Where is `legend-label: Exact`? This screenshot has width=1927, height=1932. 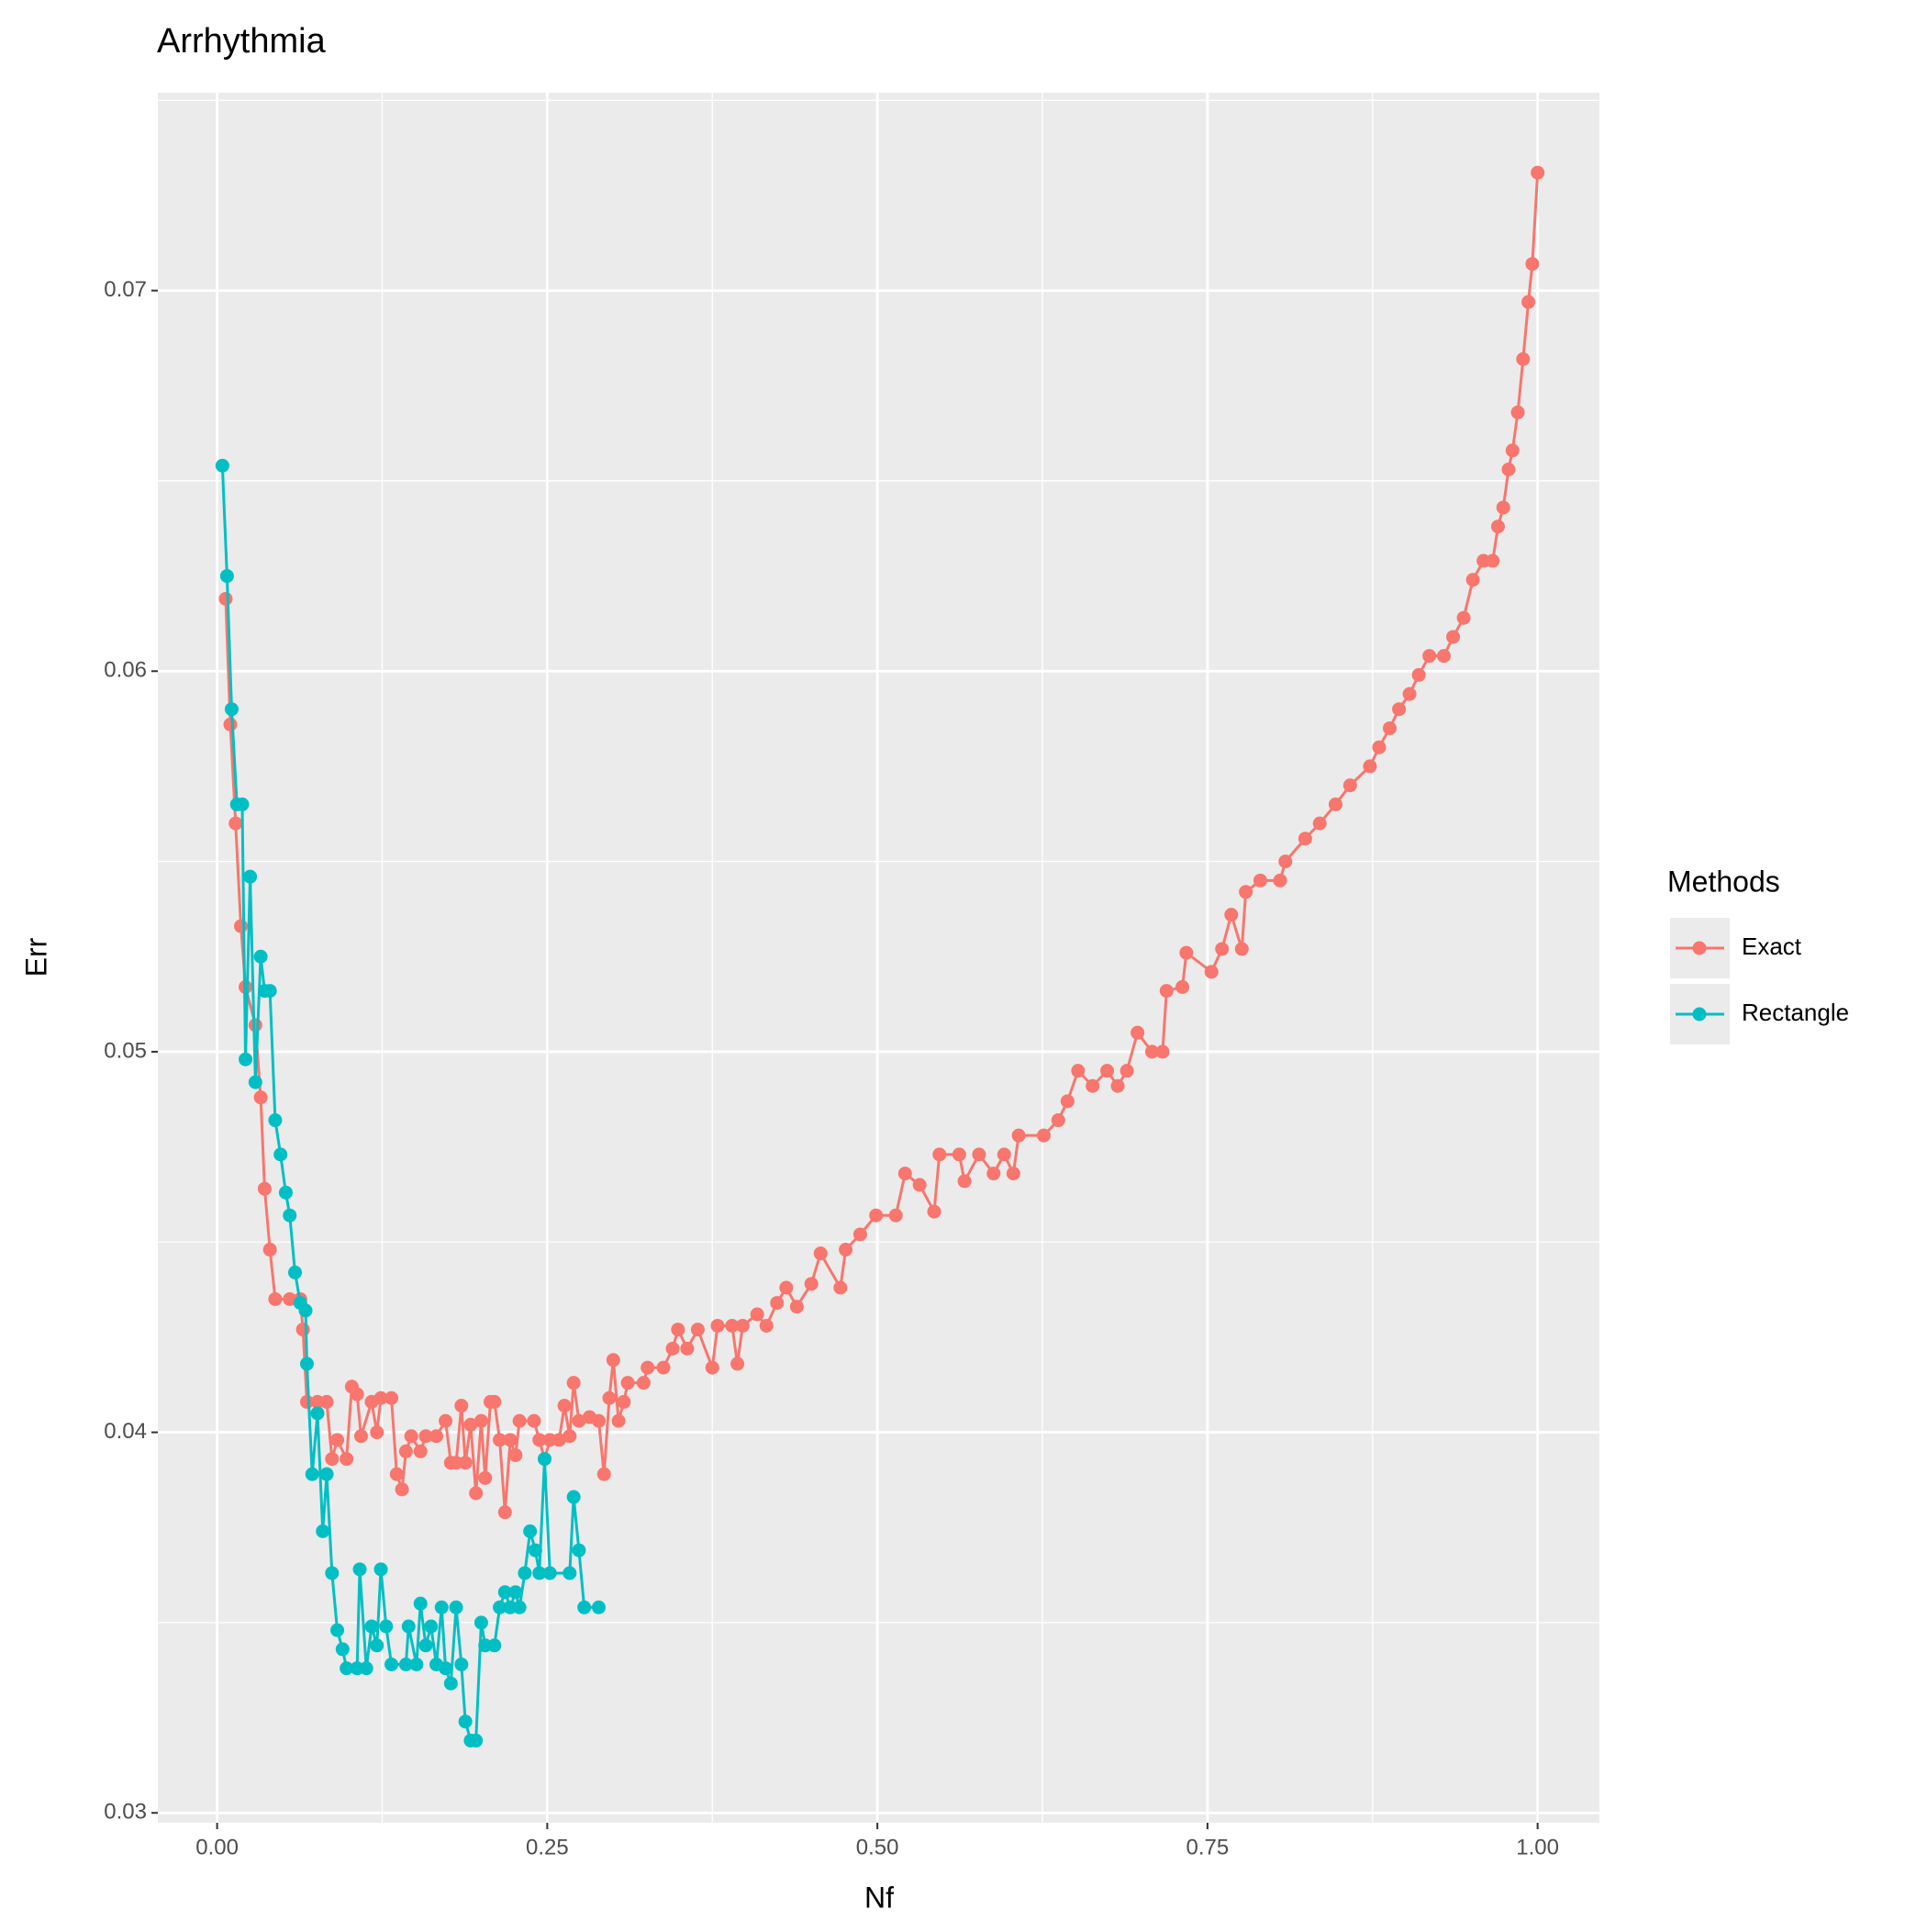
legend-label: Exact is located at coordinates (1772, 946).